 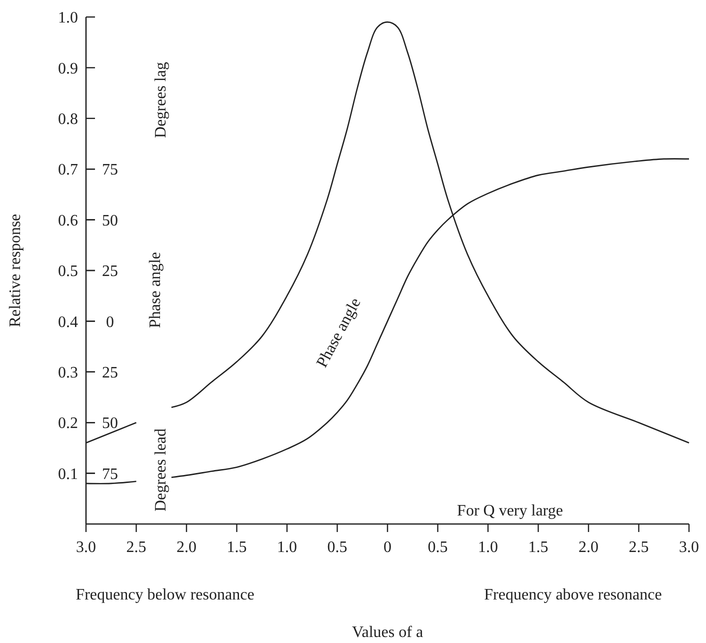 What do you see at coordinates (161, 470) in the screenshot?
I see `annotation: Degrees lead` at bounding box center [161, 470].